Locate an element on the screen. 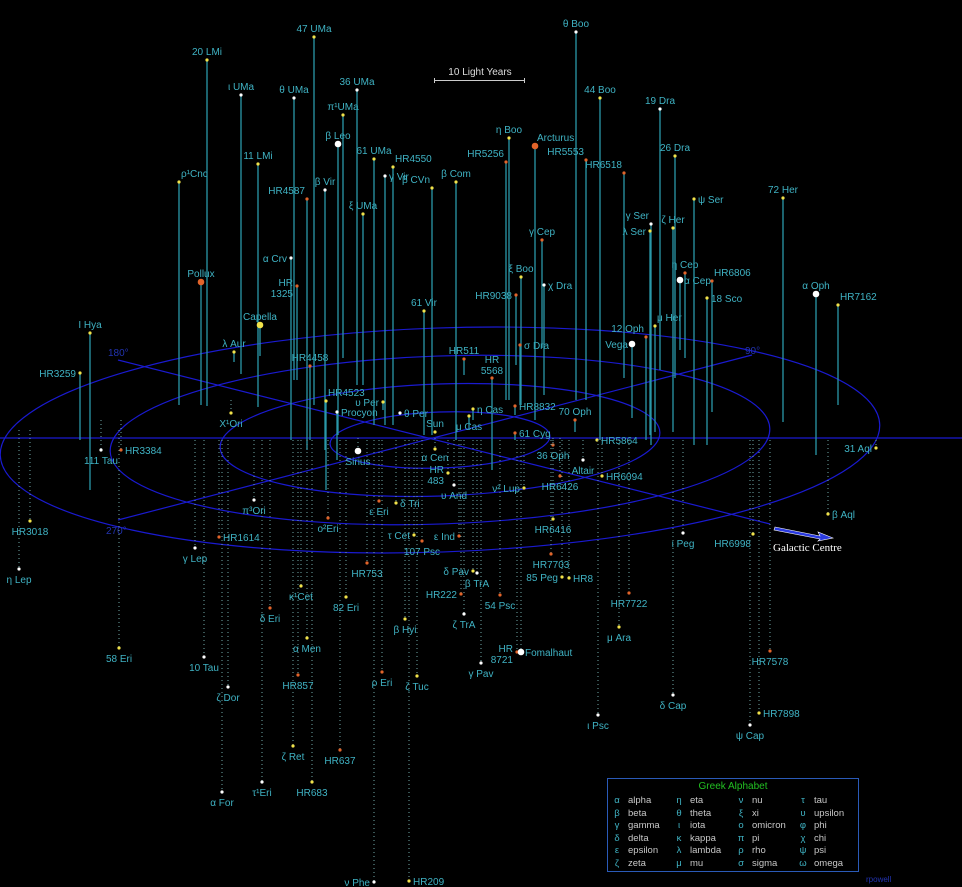  star-hr6094 is located at coordinates (602, 459).